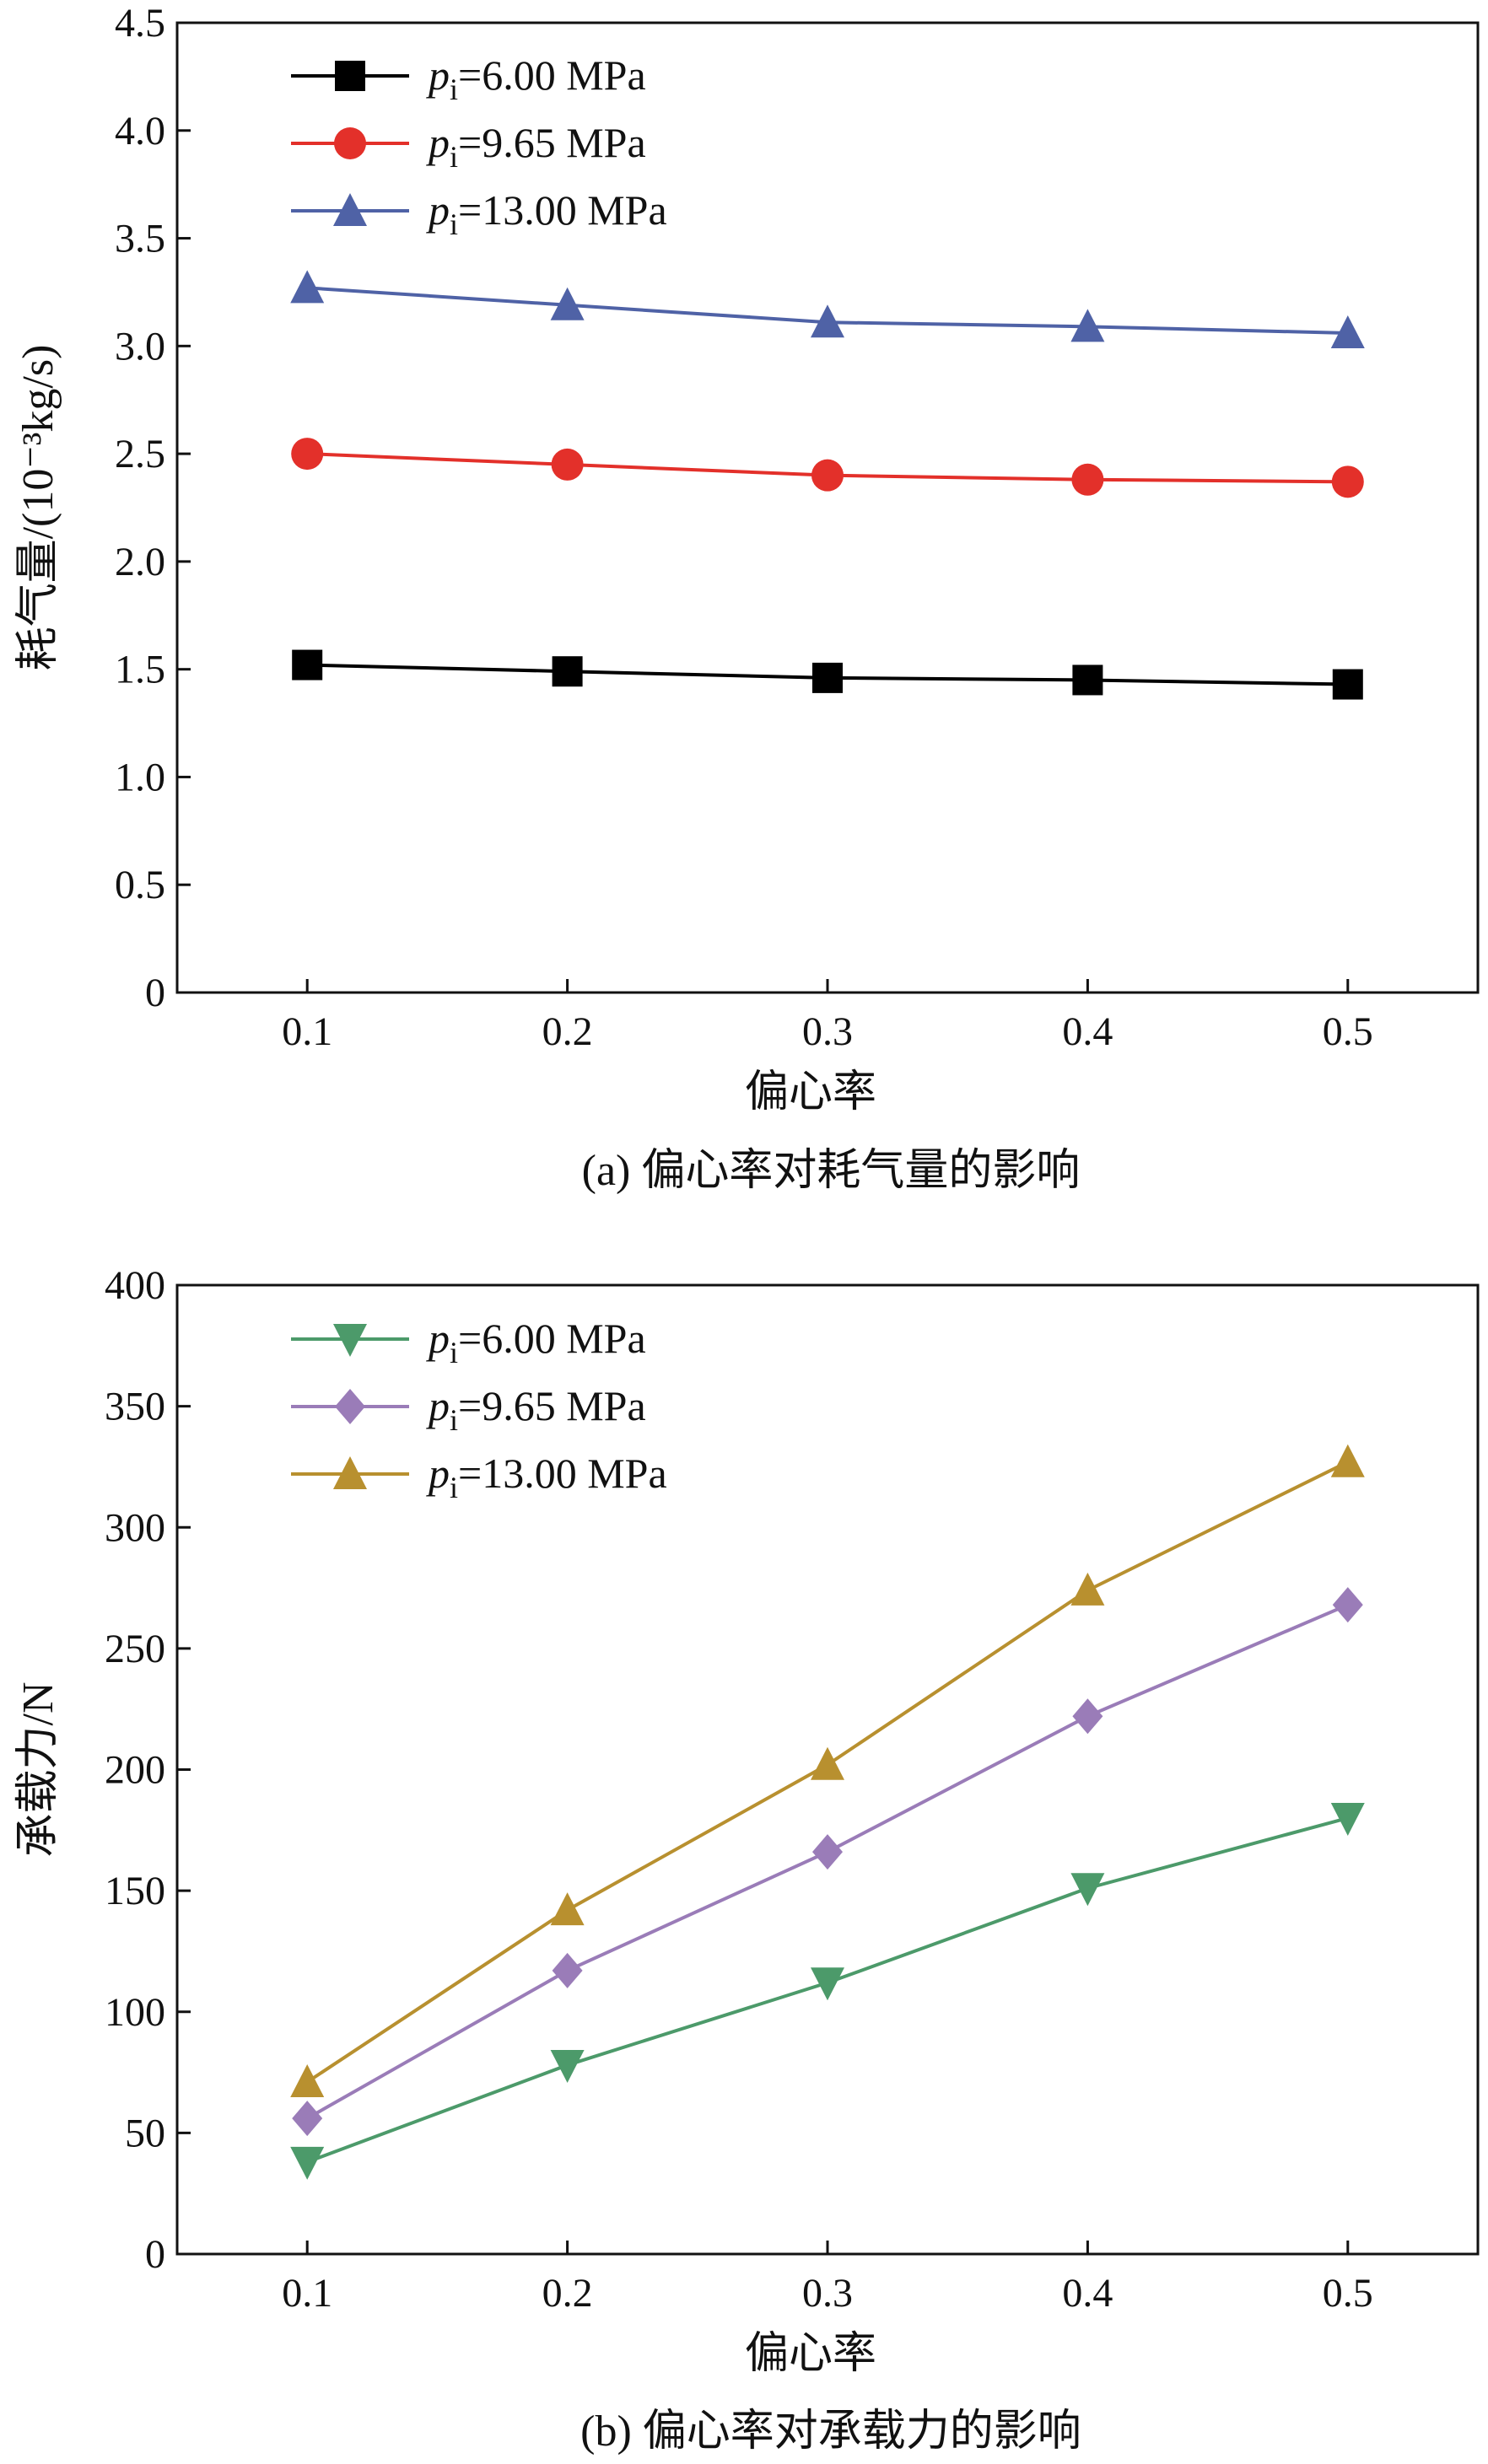 This screenshot has width=1488, height=2464. I want to click on y-tick-label: 3.0, so click(140, 346).